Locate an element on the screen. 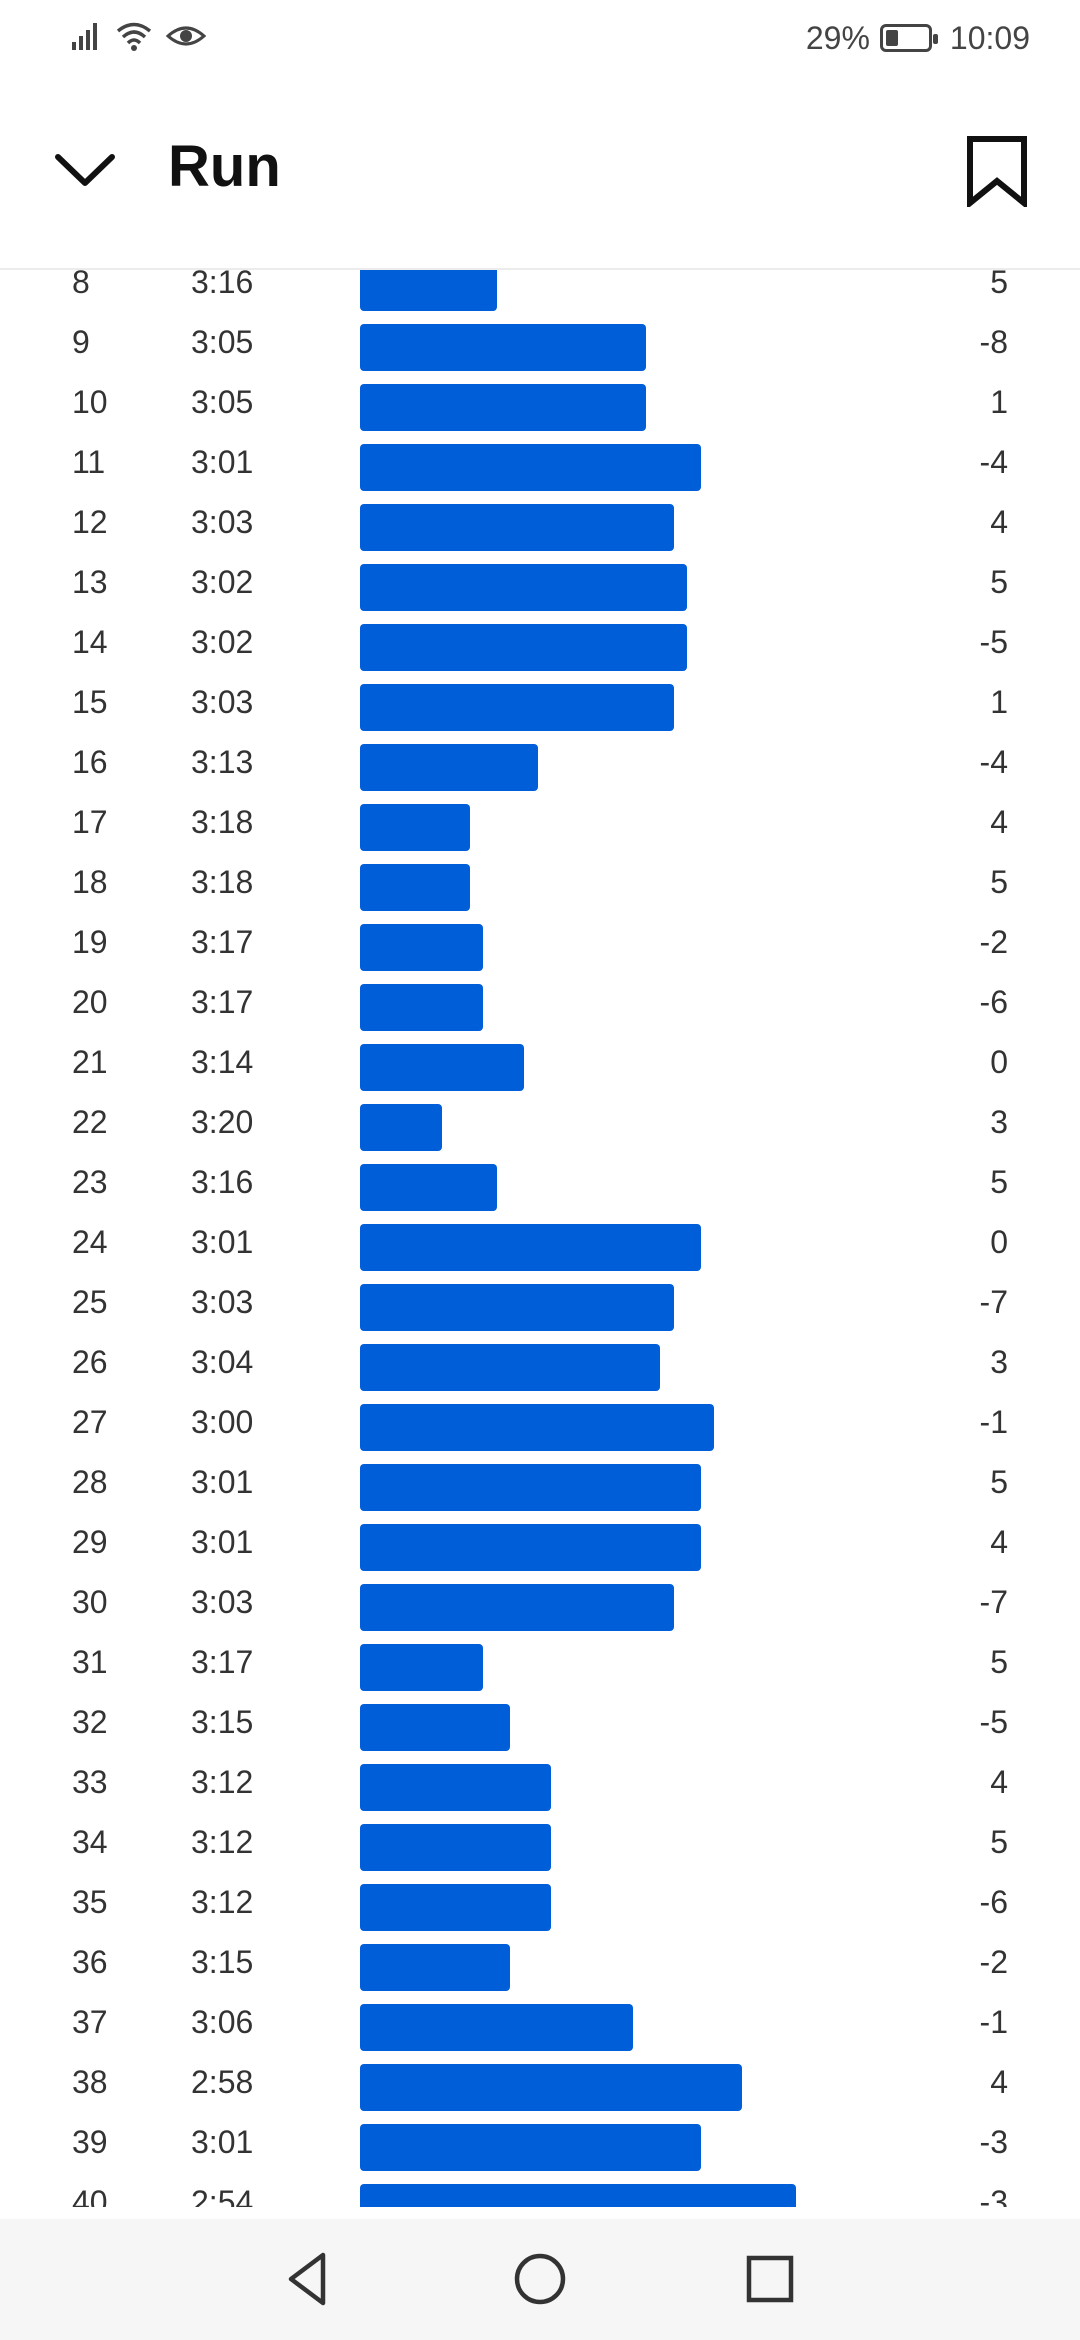 This screenshot has width=1080, height=2340. split-row: 16 3:13 -4 is located at coordinates (540, 762).